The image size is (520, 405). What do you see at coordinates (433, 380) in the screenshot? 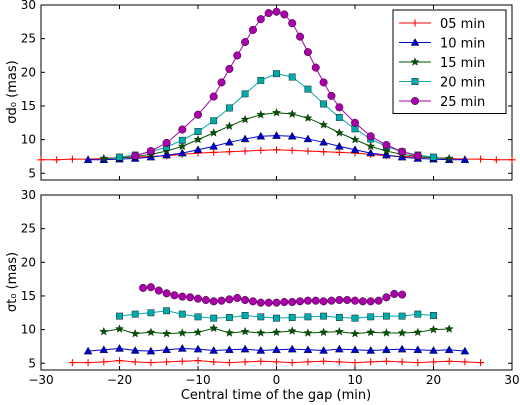
I see `x-tick-label-5: 20` at bounding box center [433, 380].